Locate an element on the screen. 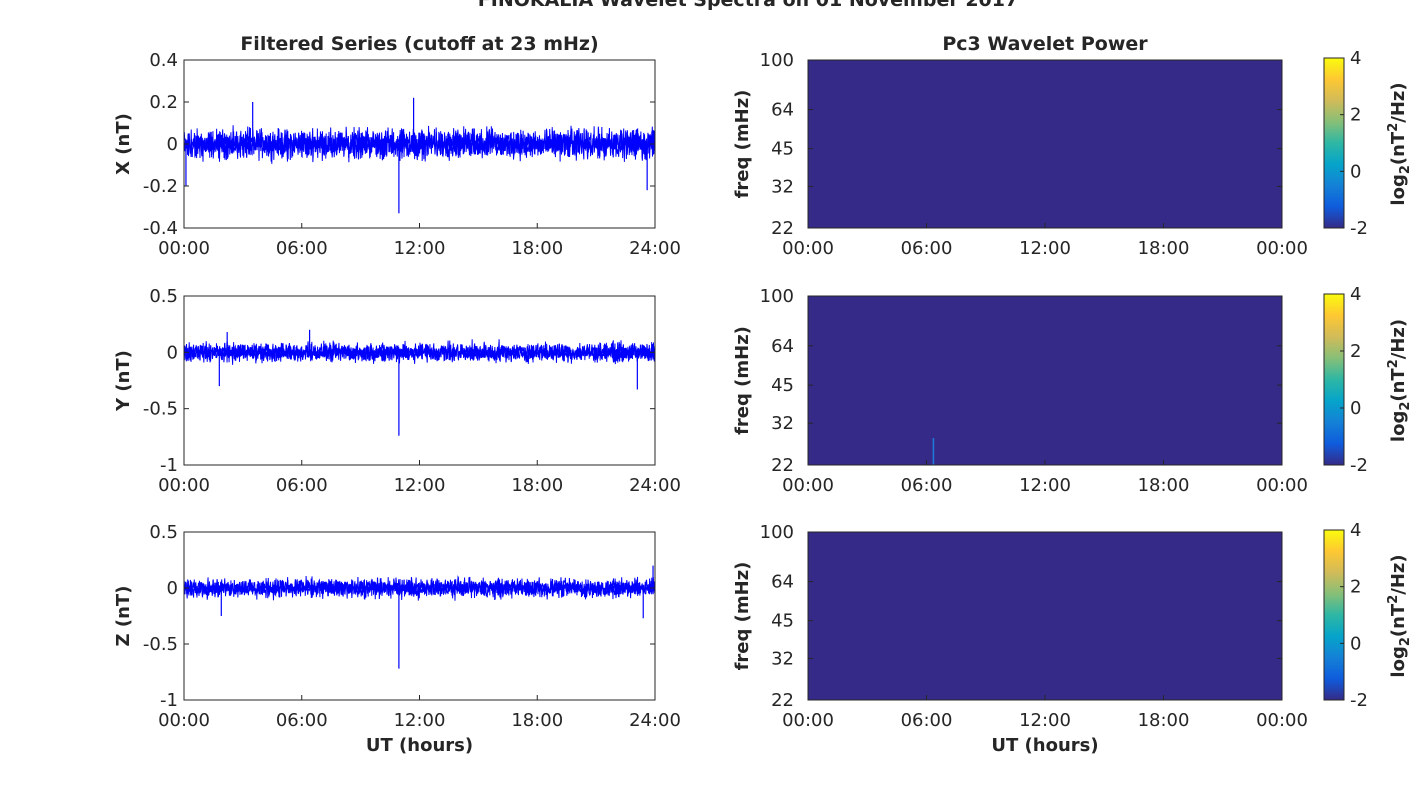 This screenshot has width=1418, height=788. x-series-ytick: -0.4 is located at coordinates (160, 228).